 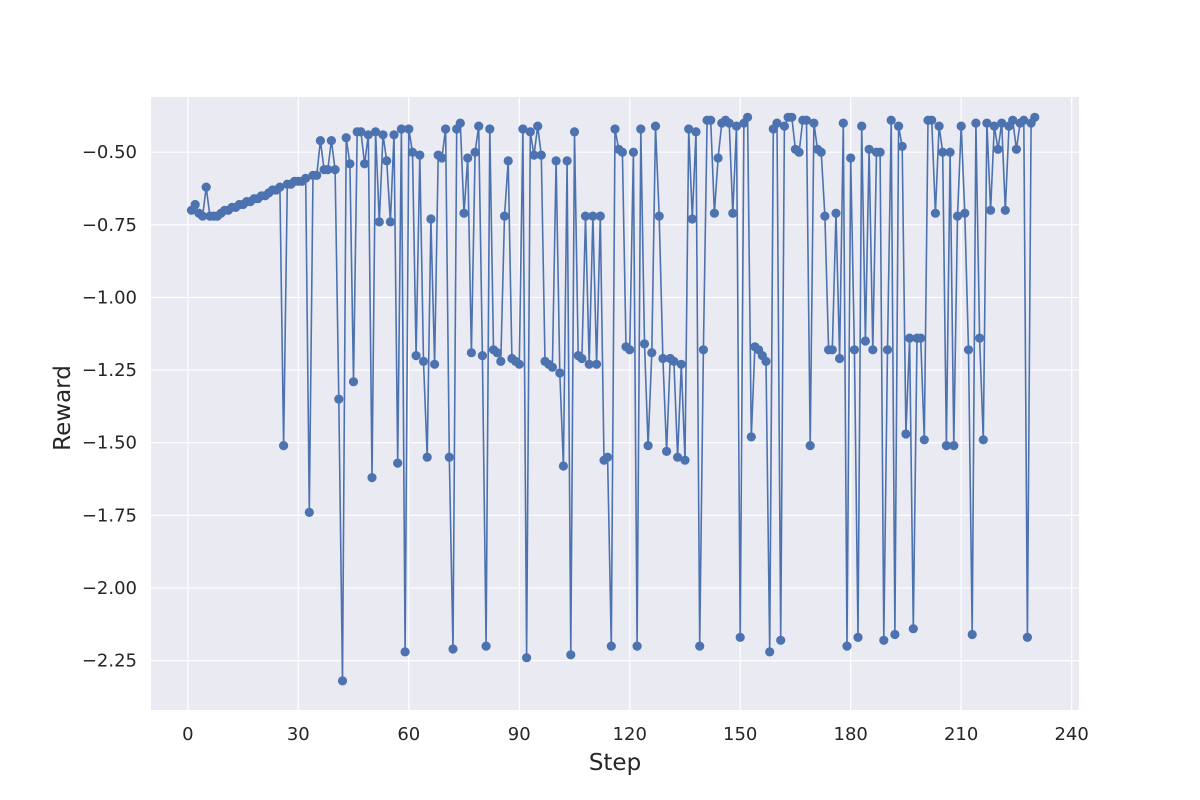 What do you see at coordinates (615, 763) in the screenshot?
I see `x-axis-label: Step` at bounding box center [615, 763].